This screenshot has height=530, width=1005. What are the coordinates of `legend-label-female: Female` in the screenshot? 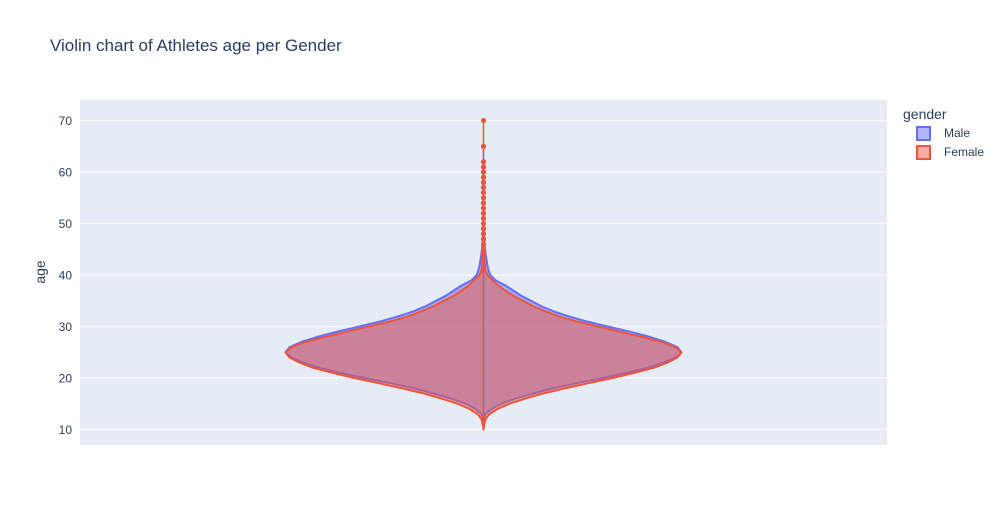 It's located at (964, 152).